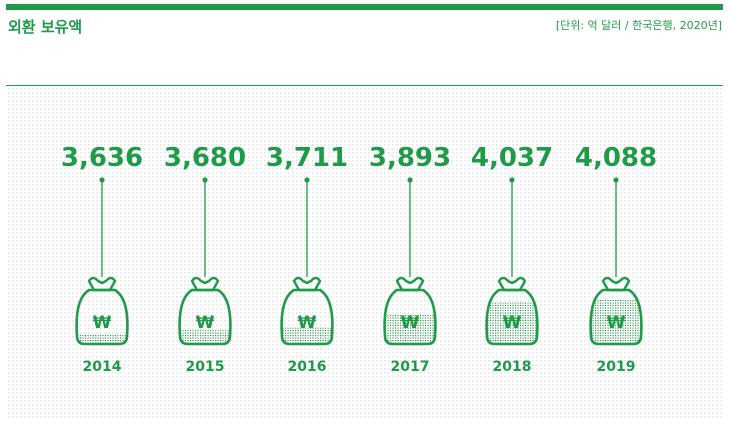  I want to click on page-title: 외환 보유액, so click(45, 27).